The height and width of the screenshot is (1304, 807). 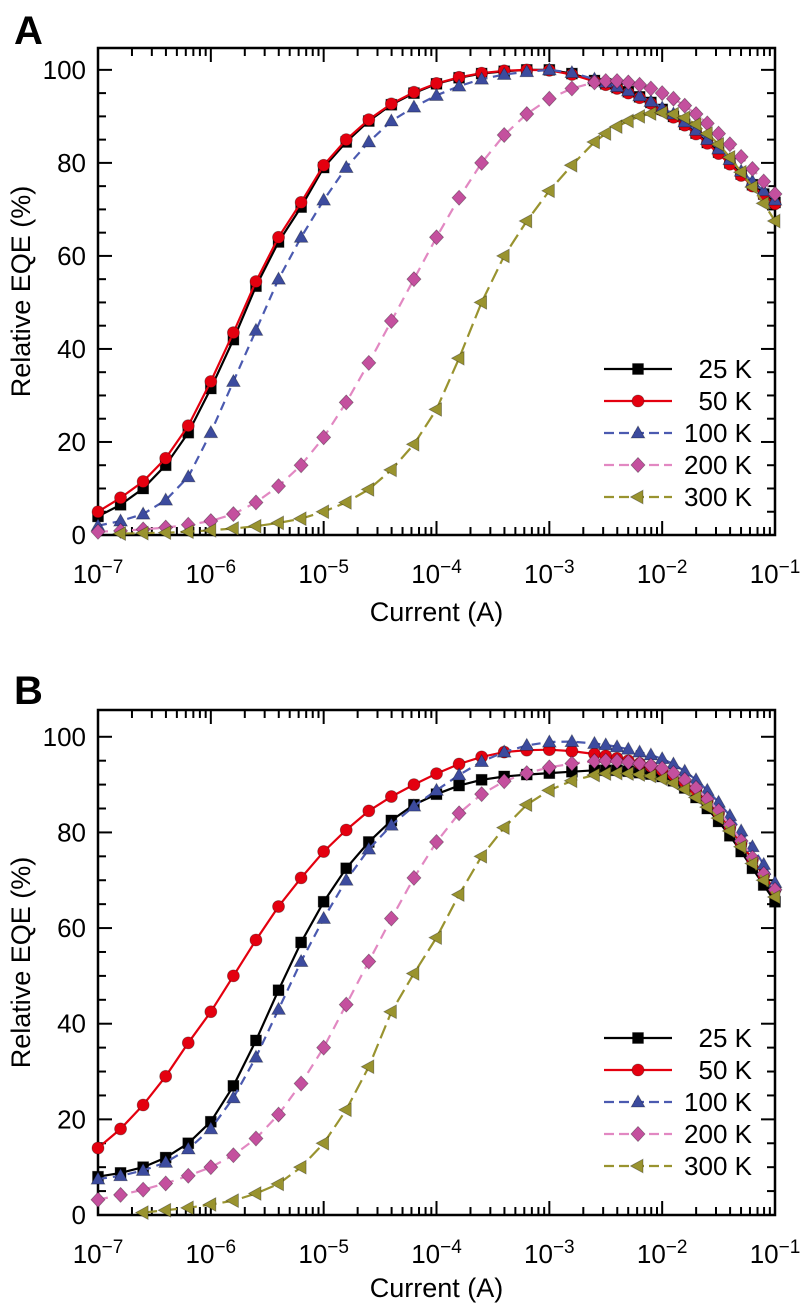 What do you see at coordinates (28, 31) in the screenshot?
I see `panel-label-a: A` at bounding box center [28, 31].